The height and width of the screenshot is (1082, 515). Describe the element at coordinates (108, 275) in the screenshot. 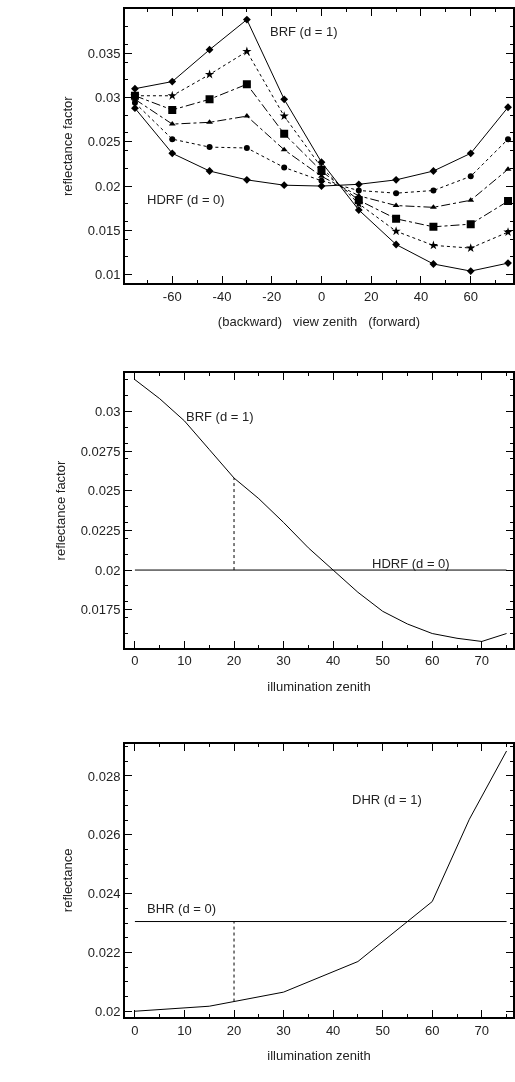

I see `y-tick-label: 0.01` at that location.